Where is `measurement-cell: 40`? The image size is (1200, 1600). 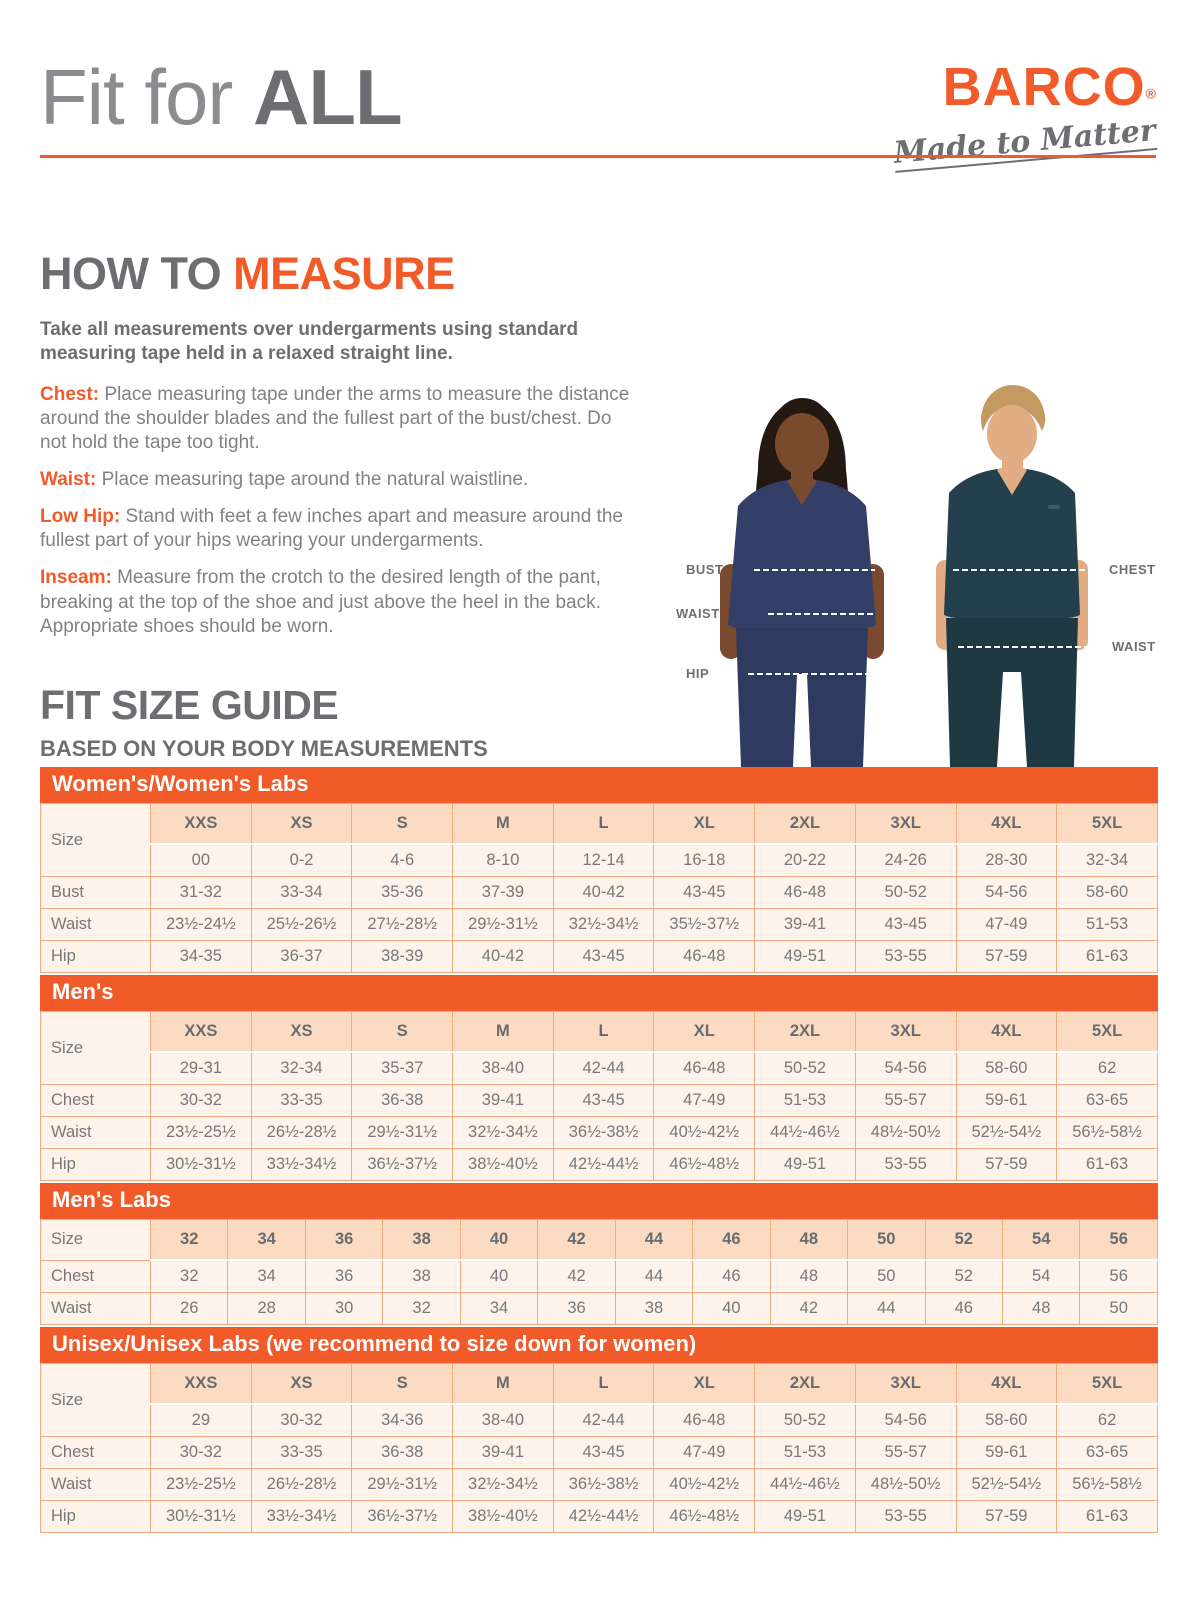 measurement-cell: 40 is located at coordinates (499, 1276).